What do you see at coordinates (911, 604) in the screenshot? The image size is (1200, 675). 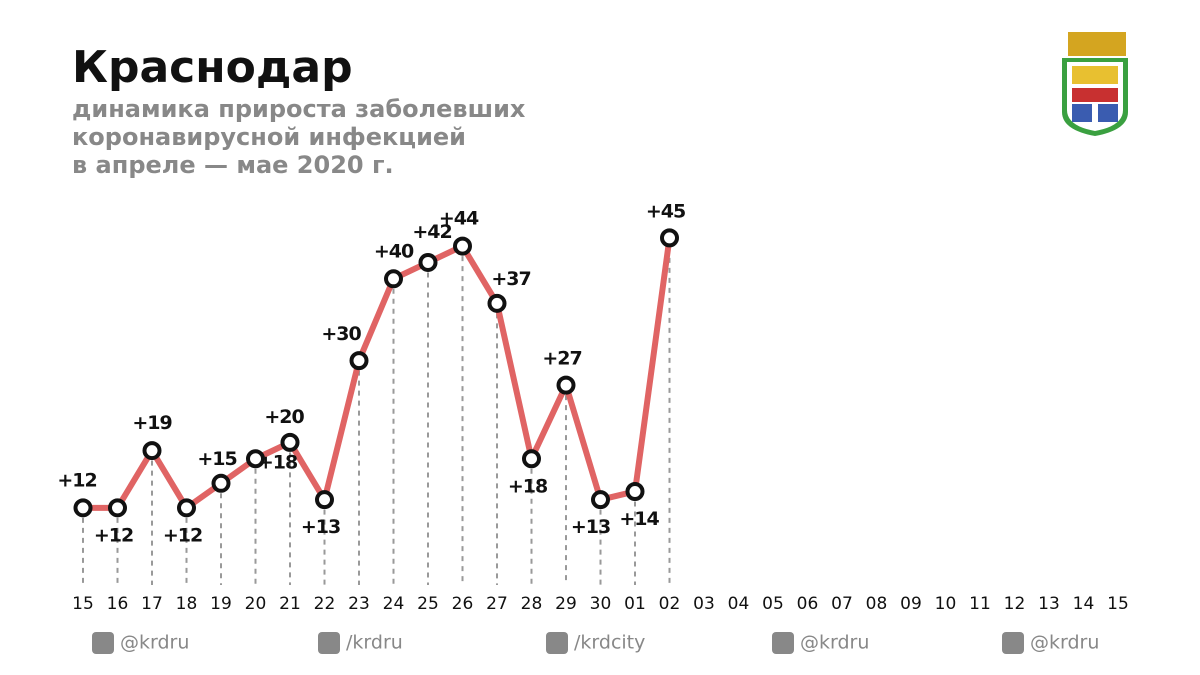 I see `x-tick-label: 09` at bounding box center [911, 604].